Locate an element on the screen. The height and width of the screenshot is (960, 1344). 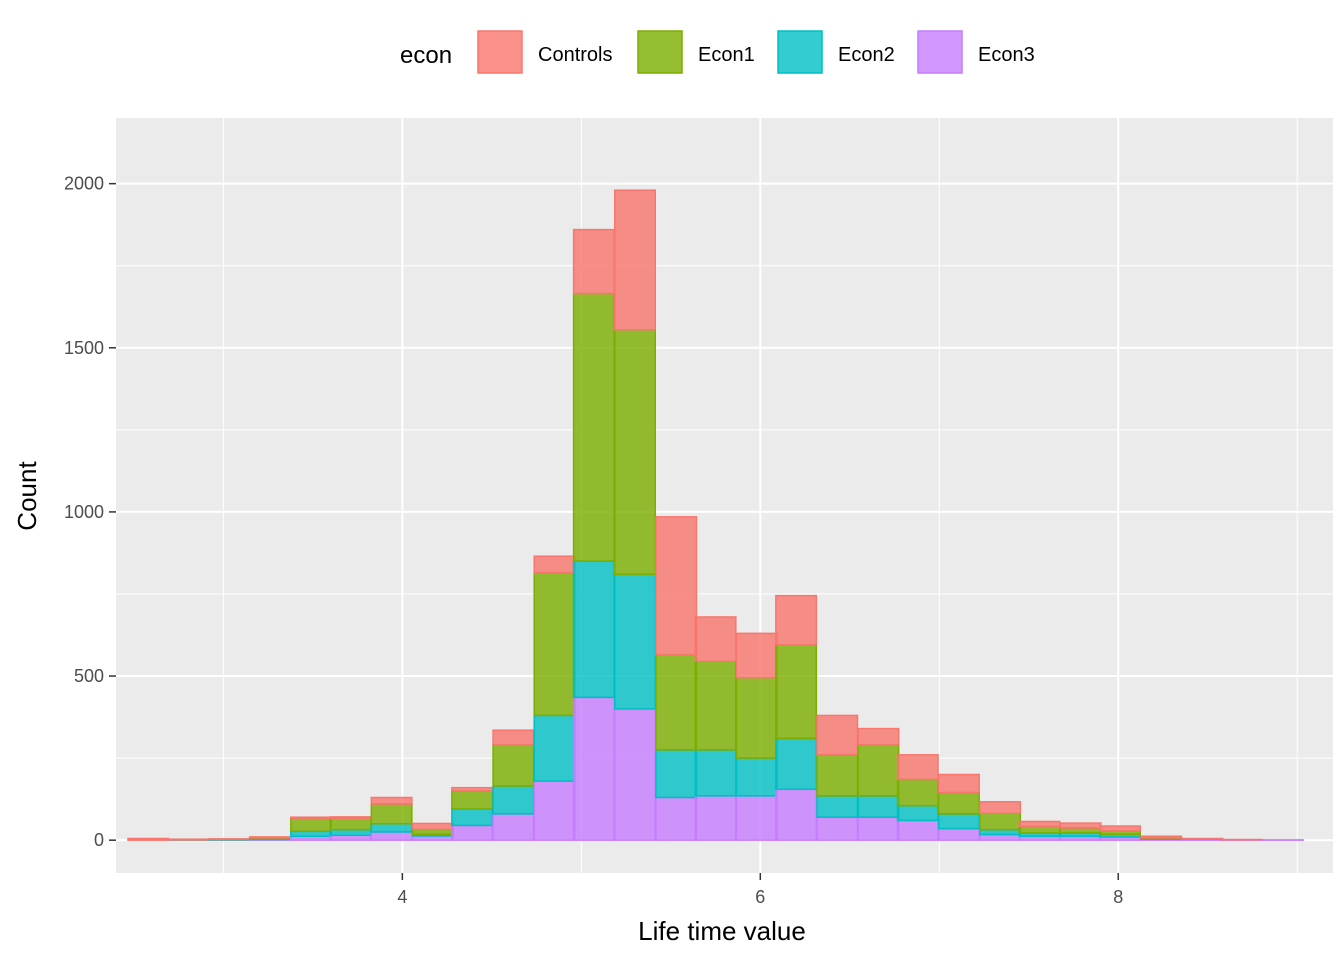
y-tick-label: 1500 is located at coordinates (84, 348).